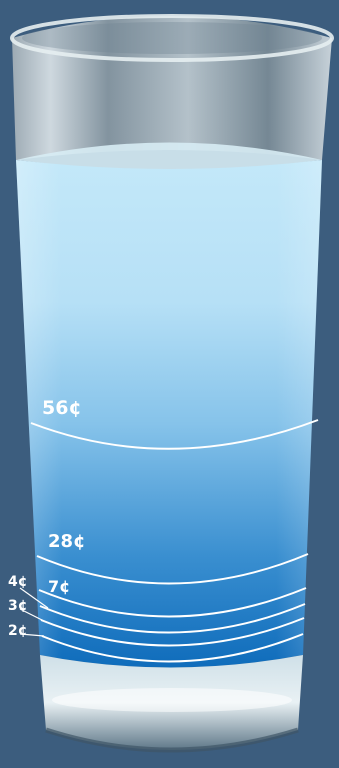 The height and width of the screenshot is (768, 339). What do you see at coordinates (17, 582) in the screenshot?
I see `level-label-4: 4¢` at bounding box center [17, 582].